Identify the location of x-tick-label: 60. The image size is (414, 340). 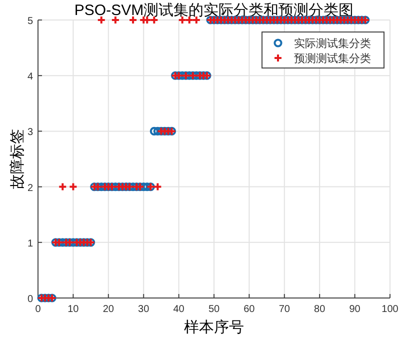
(250, 309).